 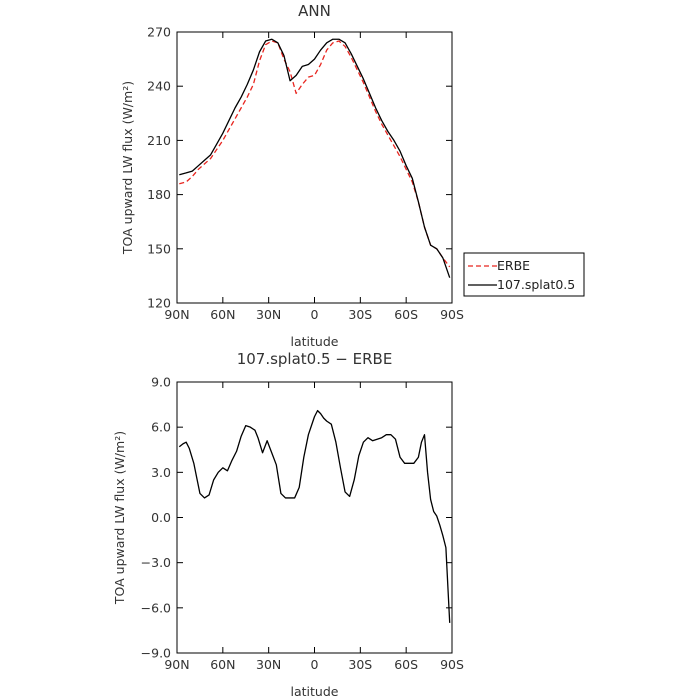 What do you see at coordinates (161, 382) in the screenshot?
I see `bottom-y-tick-label: 9.0` at bounding box center [161, 382].